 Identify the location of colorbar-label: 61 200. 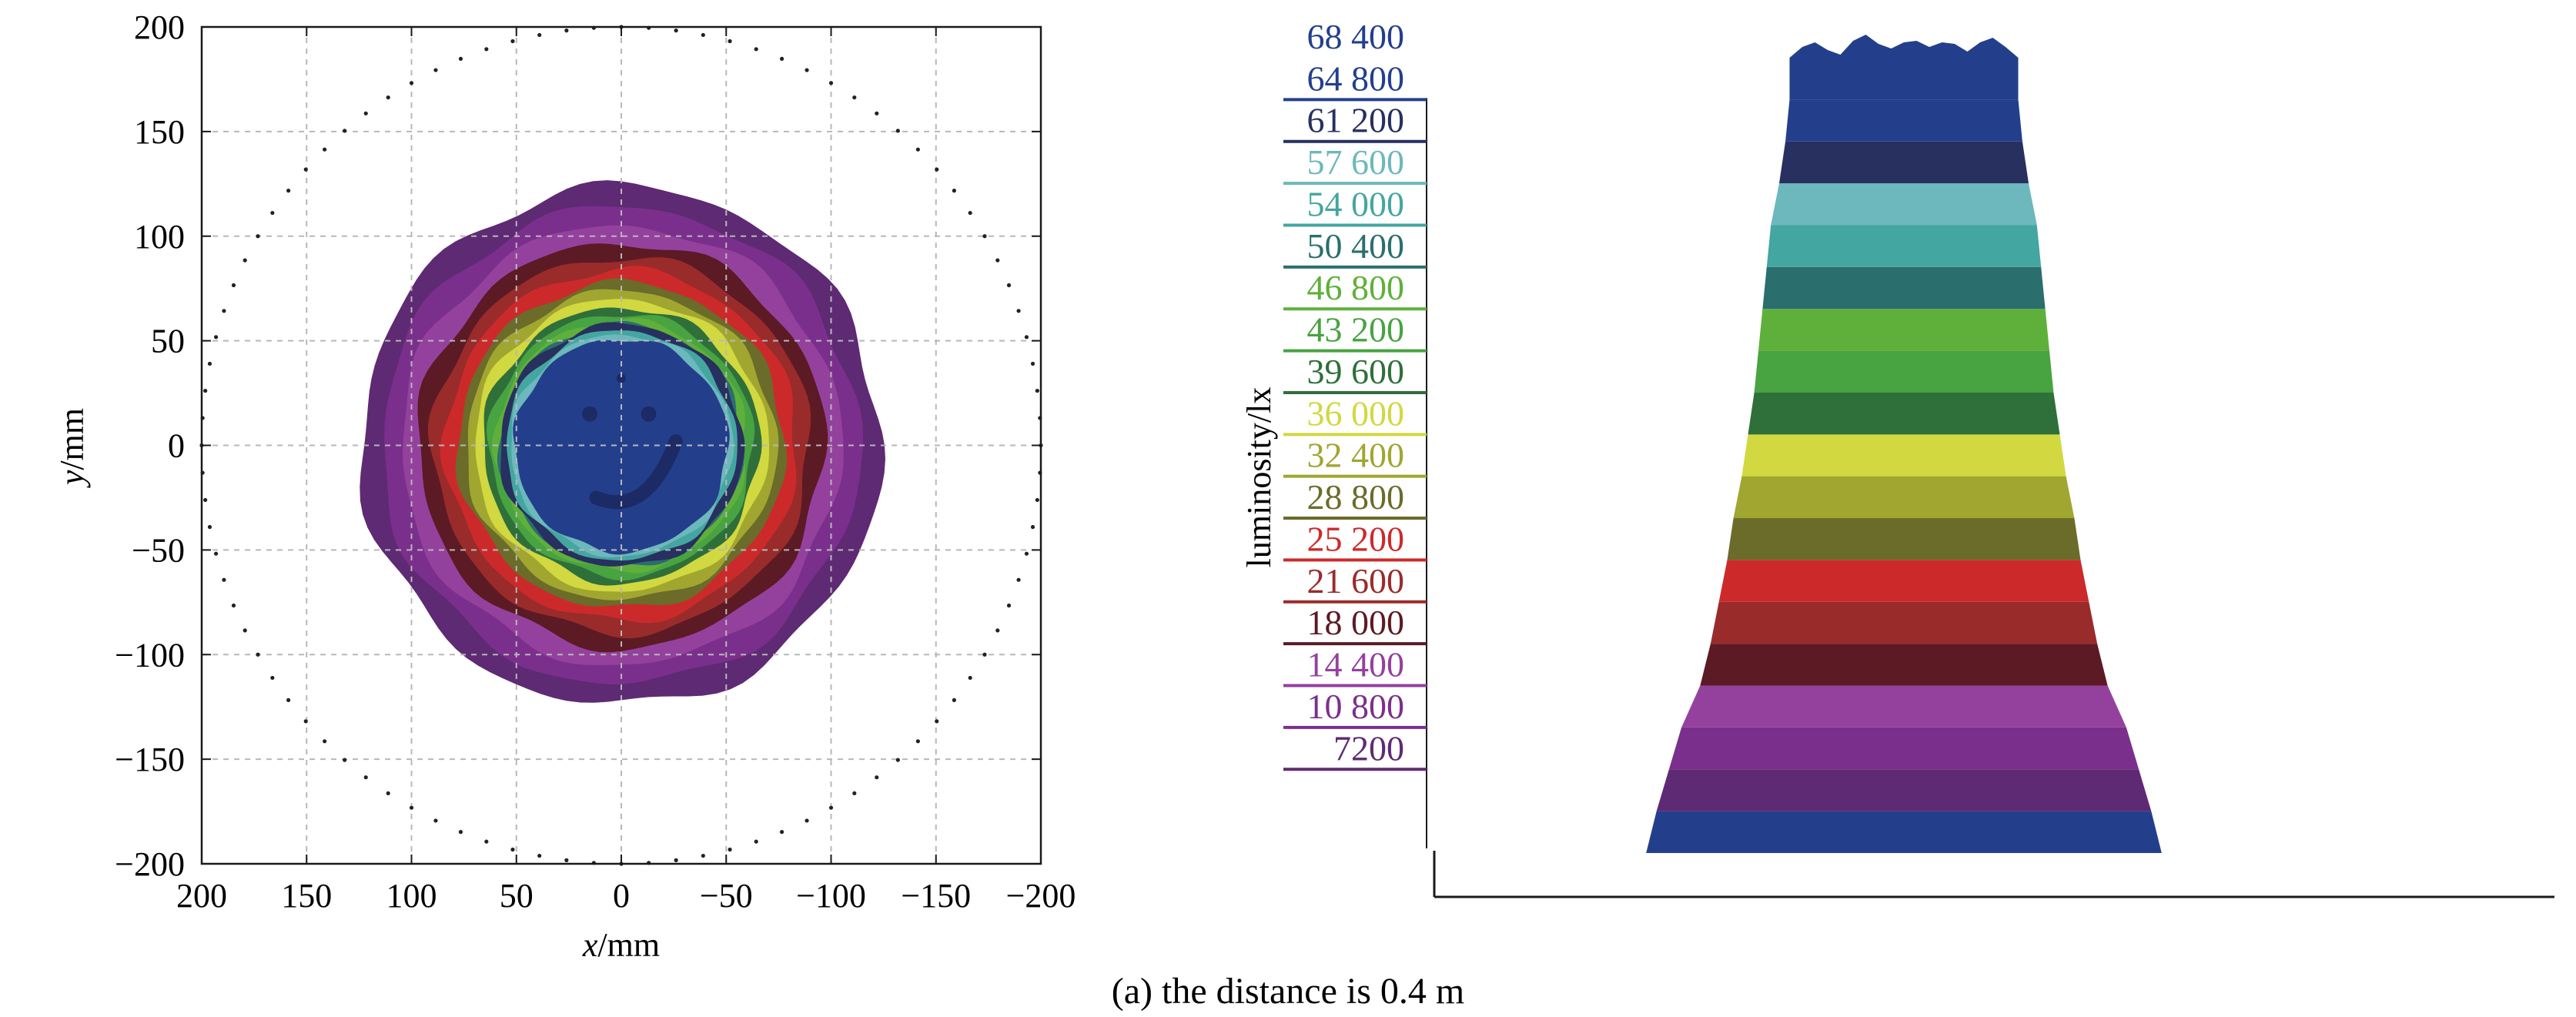
(1356, 120).